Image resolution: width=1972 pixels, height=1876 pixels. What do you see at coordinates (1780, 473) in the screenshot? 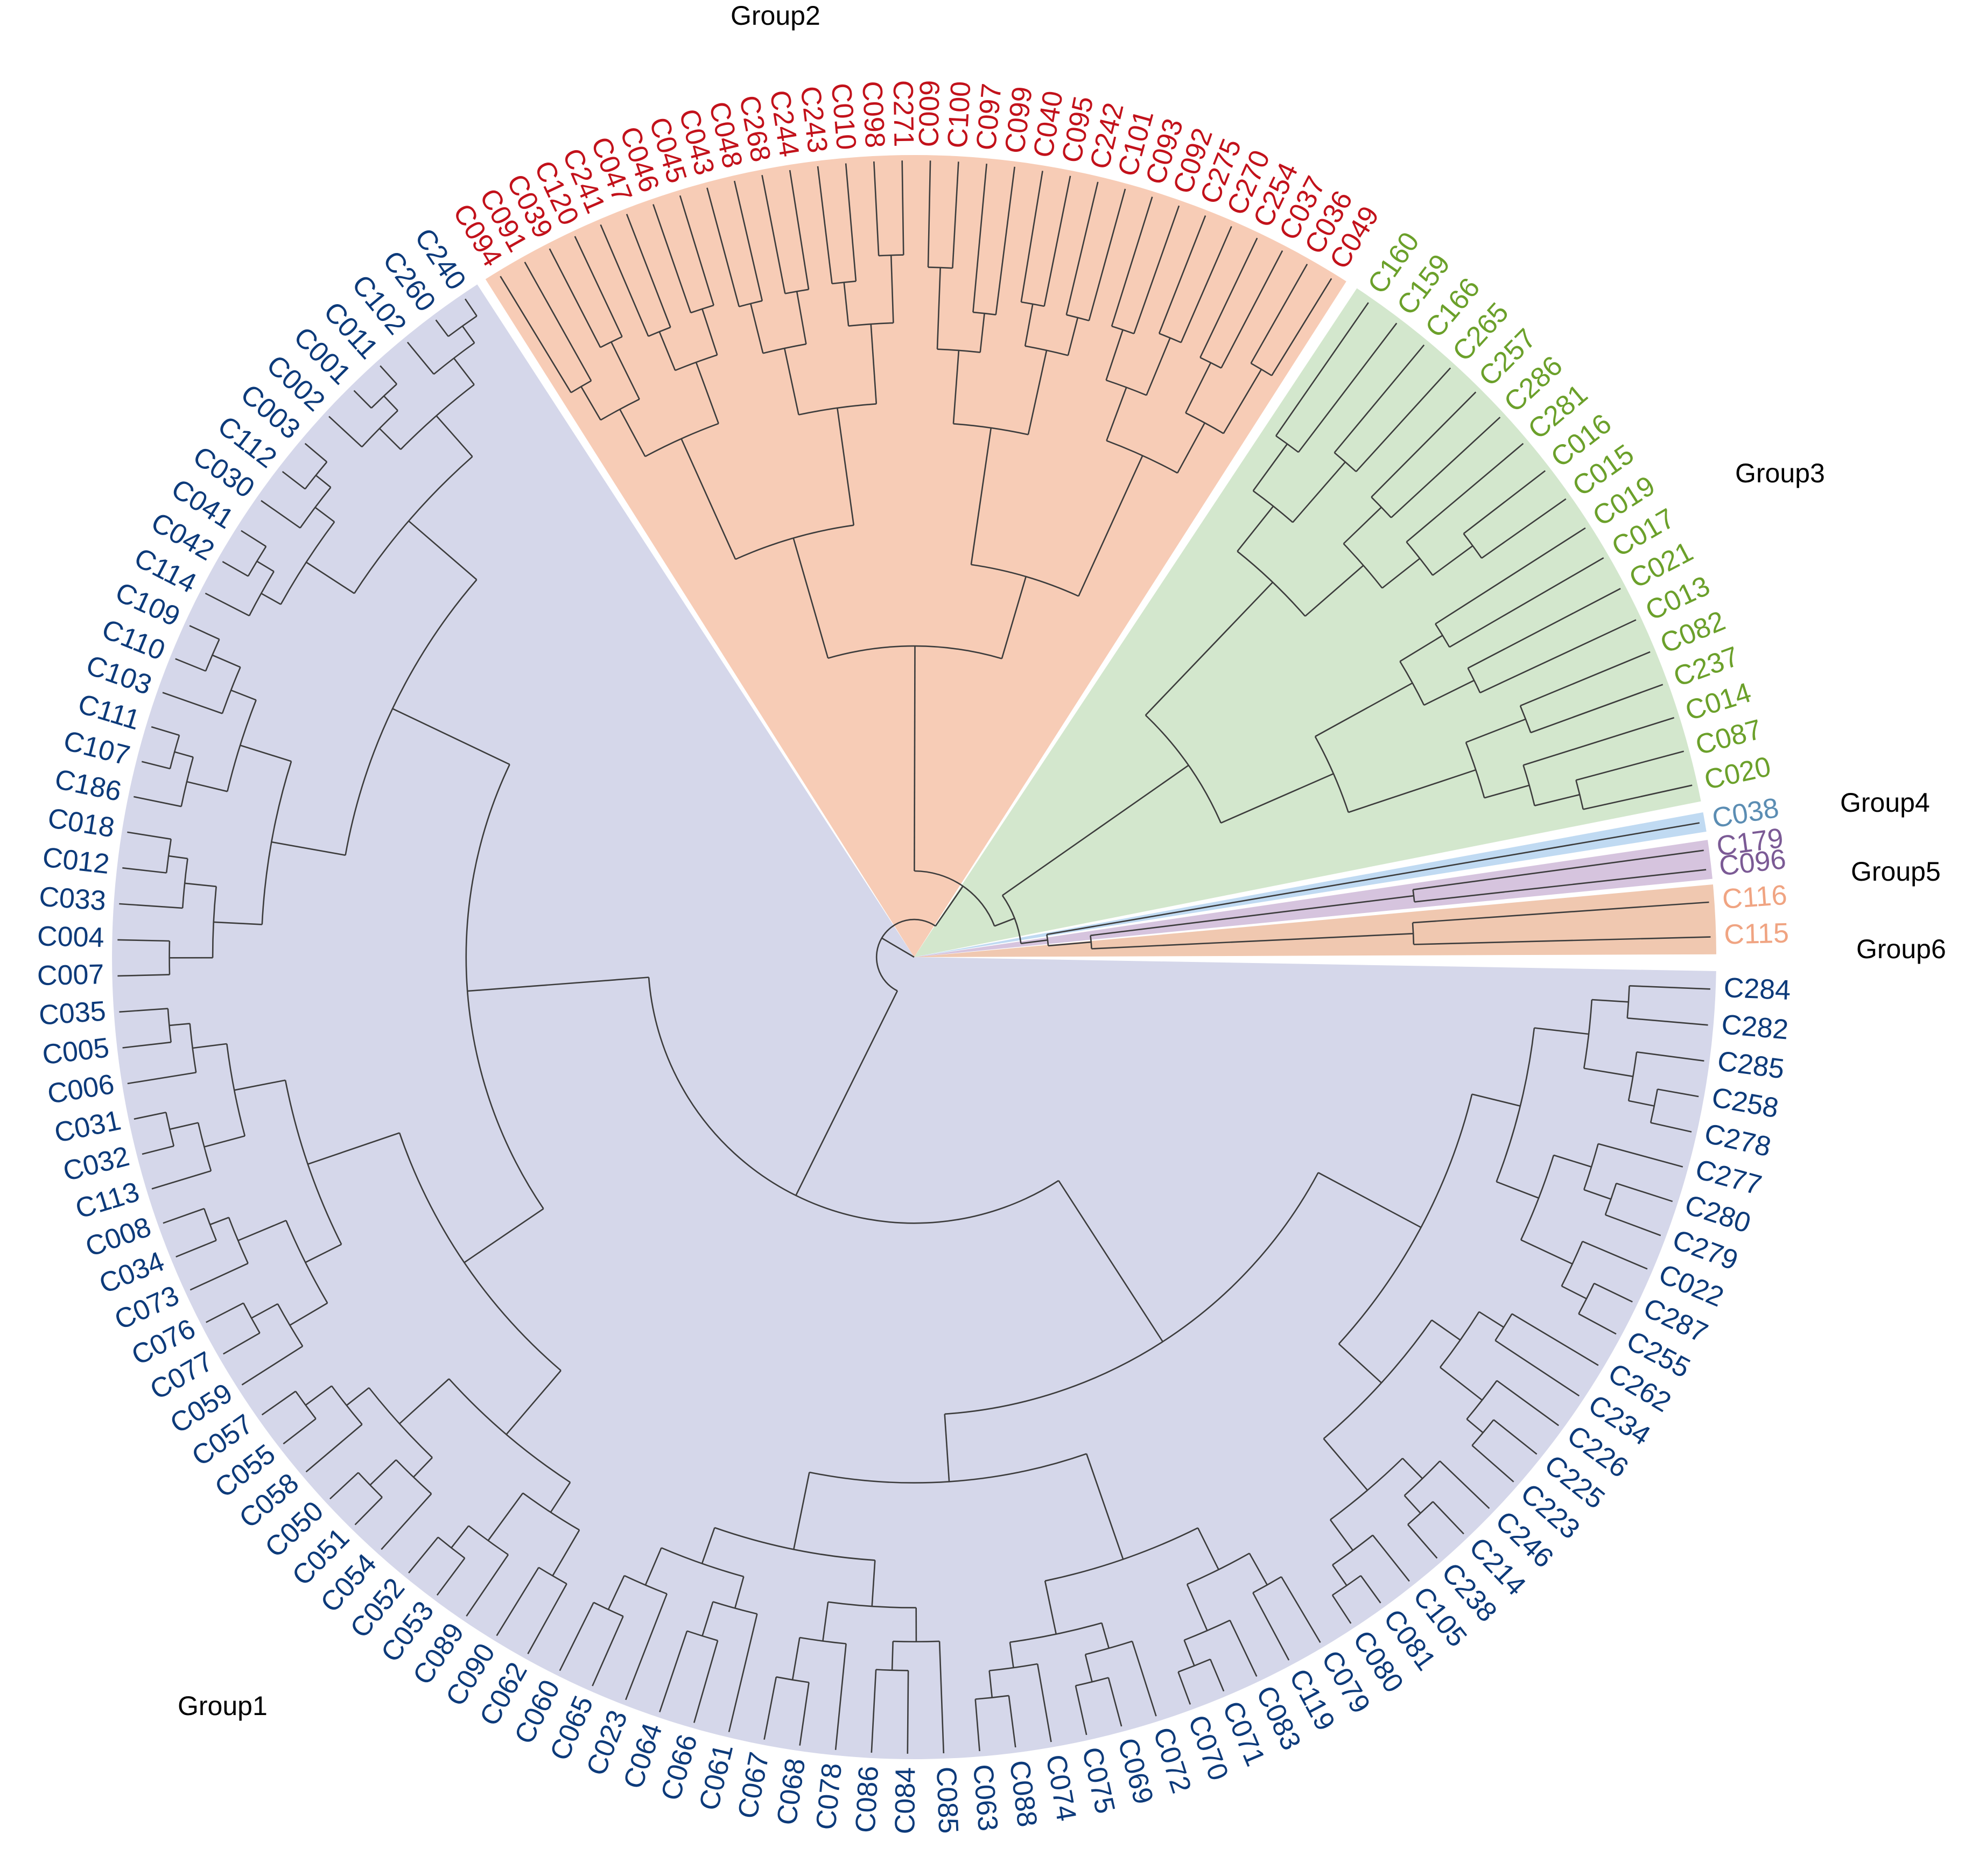
I see `group3-title: Group3` at bounding box center [1780, 473].